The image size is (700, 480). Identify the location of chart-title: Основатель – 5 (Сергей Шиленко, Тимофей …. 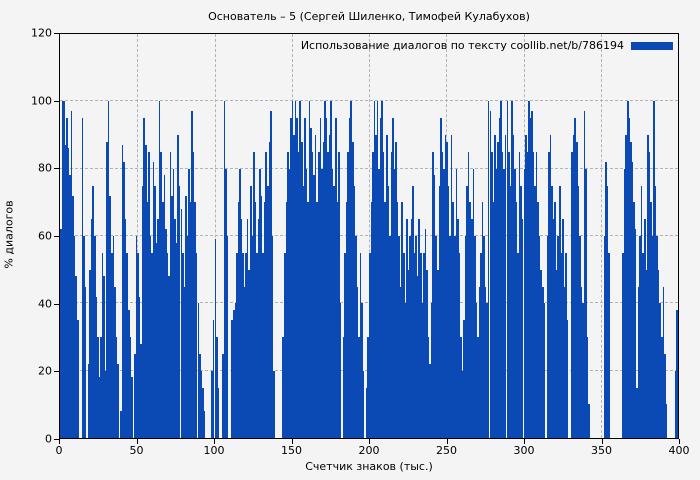
(369, 16).